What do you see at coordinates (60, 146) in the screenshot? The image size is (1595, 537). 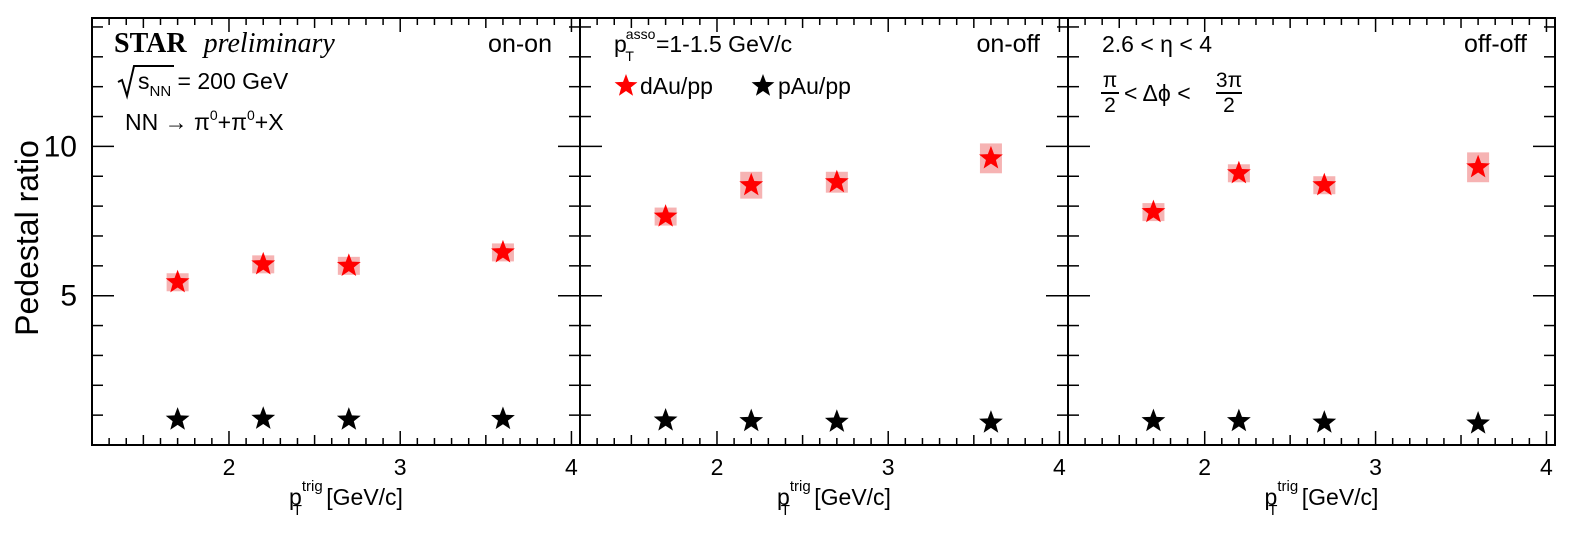 I see `y-tick-label: 10` at bounding box center [60, 146].